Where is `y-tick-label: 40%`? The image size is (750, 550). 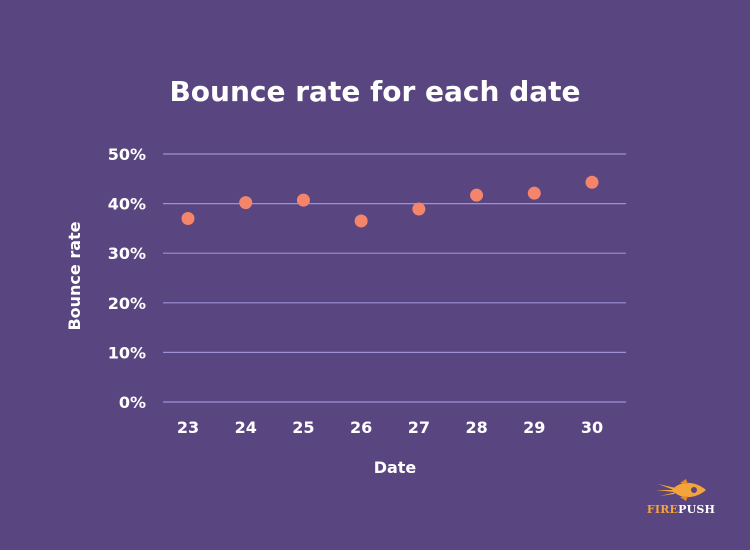
y-tick-label: 40% is located at coordinates (127, 204).